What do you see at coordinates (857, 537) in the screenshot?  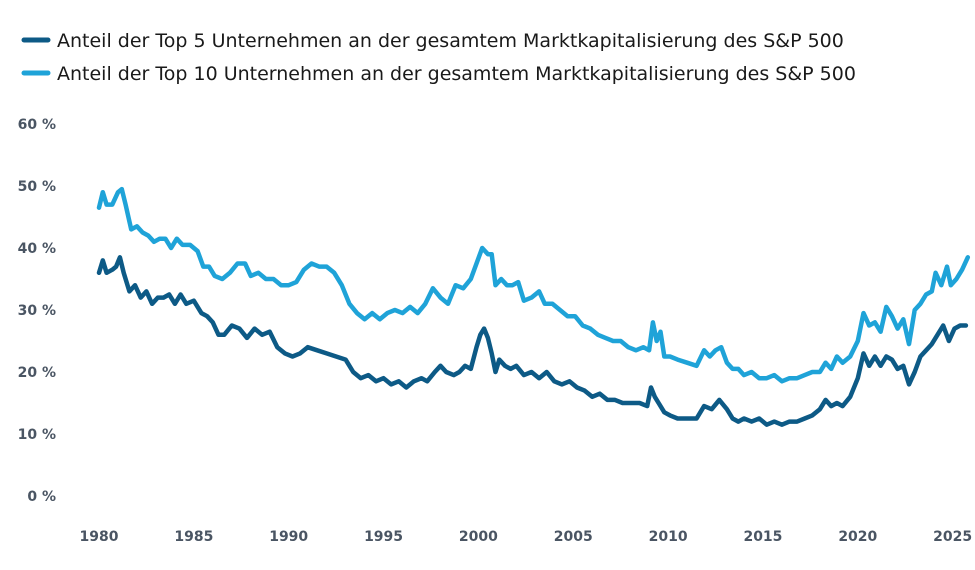 I see `x-tick-label: 2020` at bounding box center [857, 537].